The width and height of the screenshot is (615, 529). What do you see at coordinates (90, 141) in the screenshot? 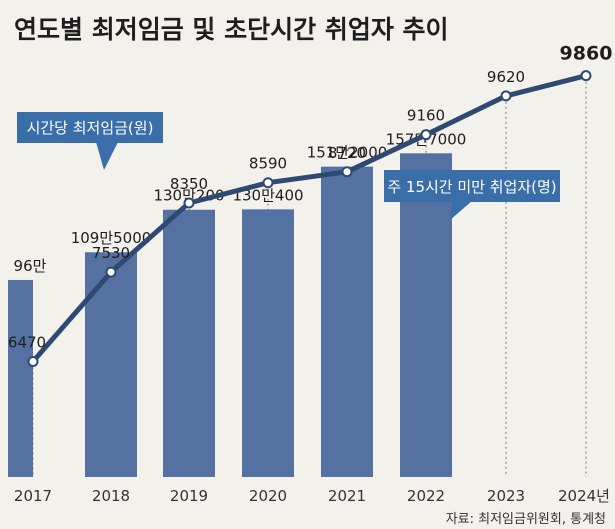
I see `legend-minimum-wage: 시간당 최저임금(원)` at bounding box center [90, 141].